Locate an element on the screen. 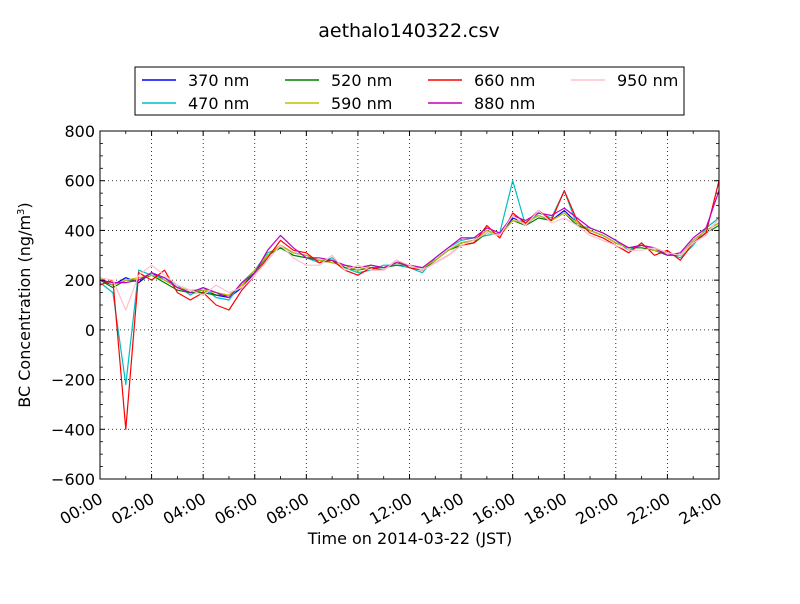 Image resolution: width=800 pixels, height=604 pixels. legend-box is located at coordinates (409, 91).